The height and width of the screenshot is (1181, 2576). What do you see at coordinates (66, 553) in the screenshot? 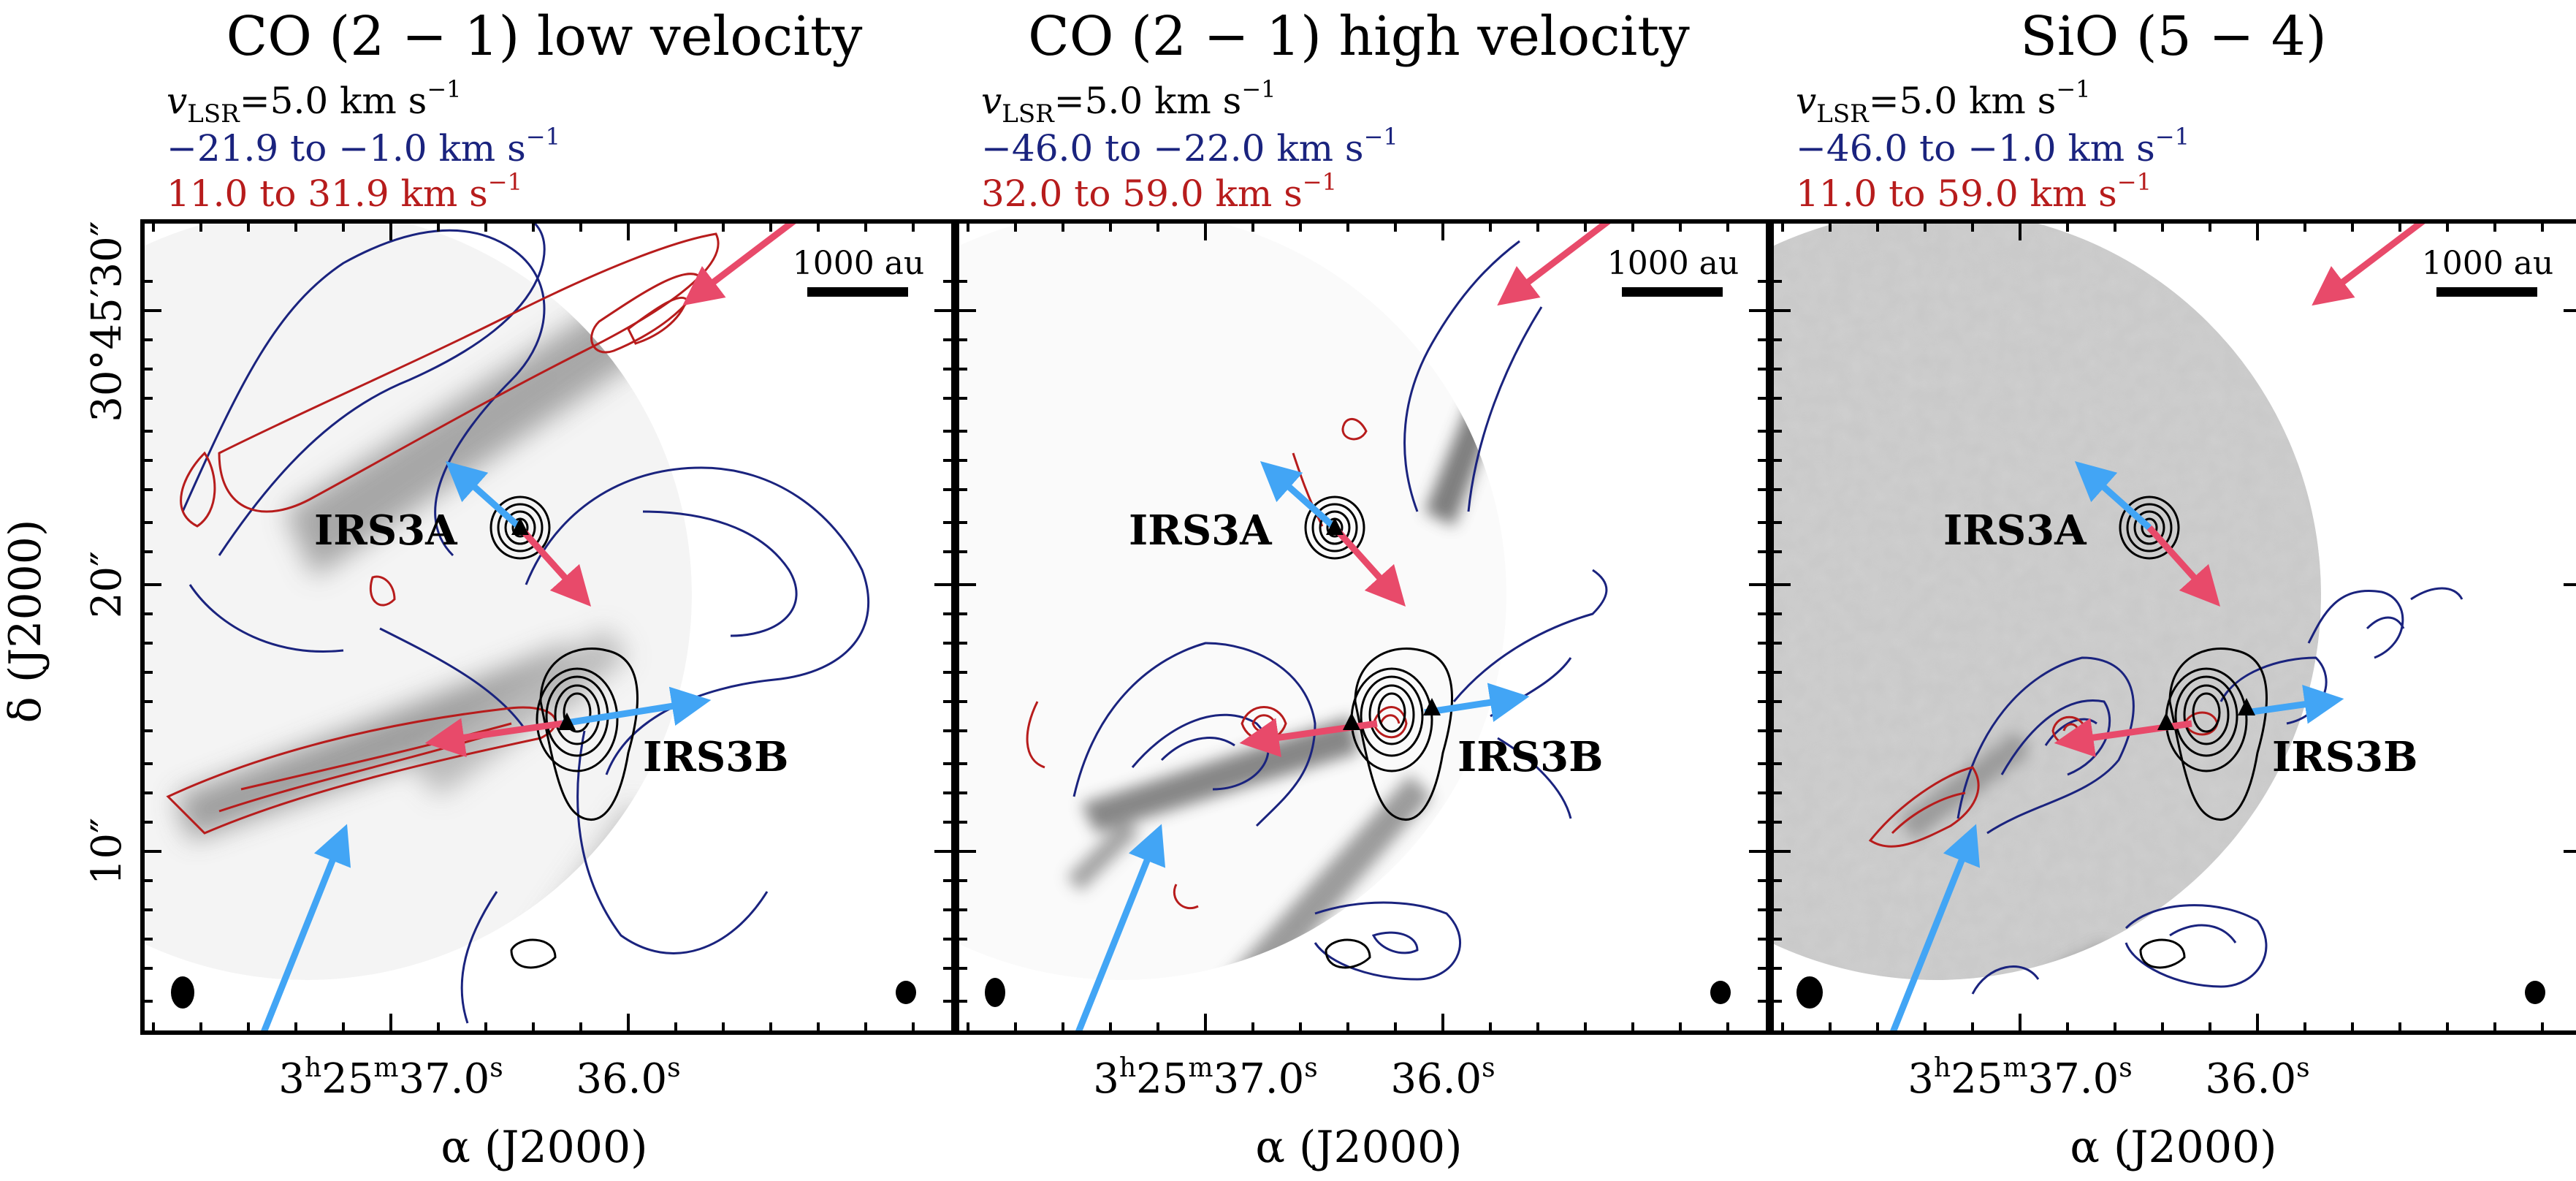
I see `dec-tick-labels: 30°45′30″ 20″ 10″ δ (J2000)` at bounding box center [66, 553].